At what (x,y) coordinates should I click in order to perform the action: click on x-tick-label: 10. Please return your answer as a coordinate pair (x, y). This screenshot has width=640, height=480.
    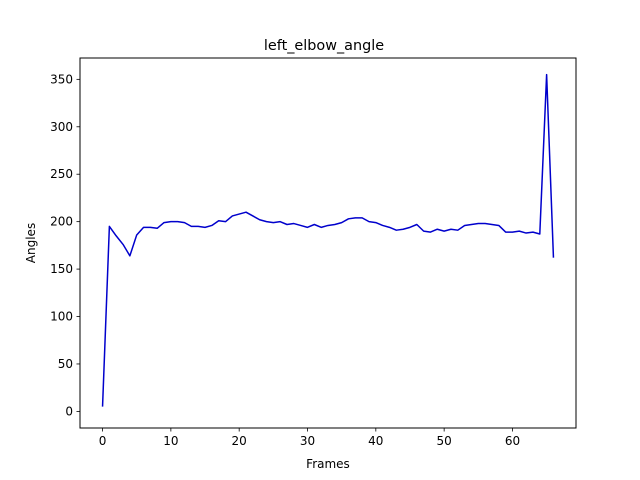
    Looking at the image, I should click on (170, 441).